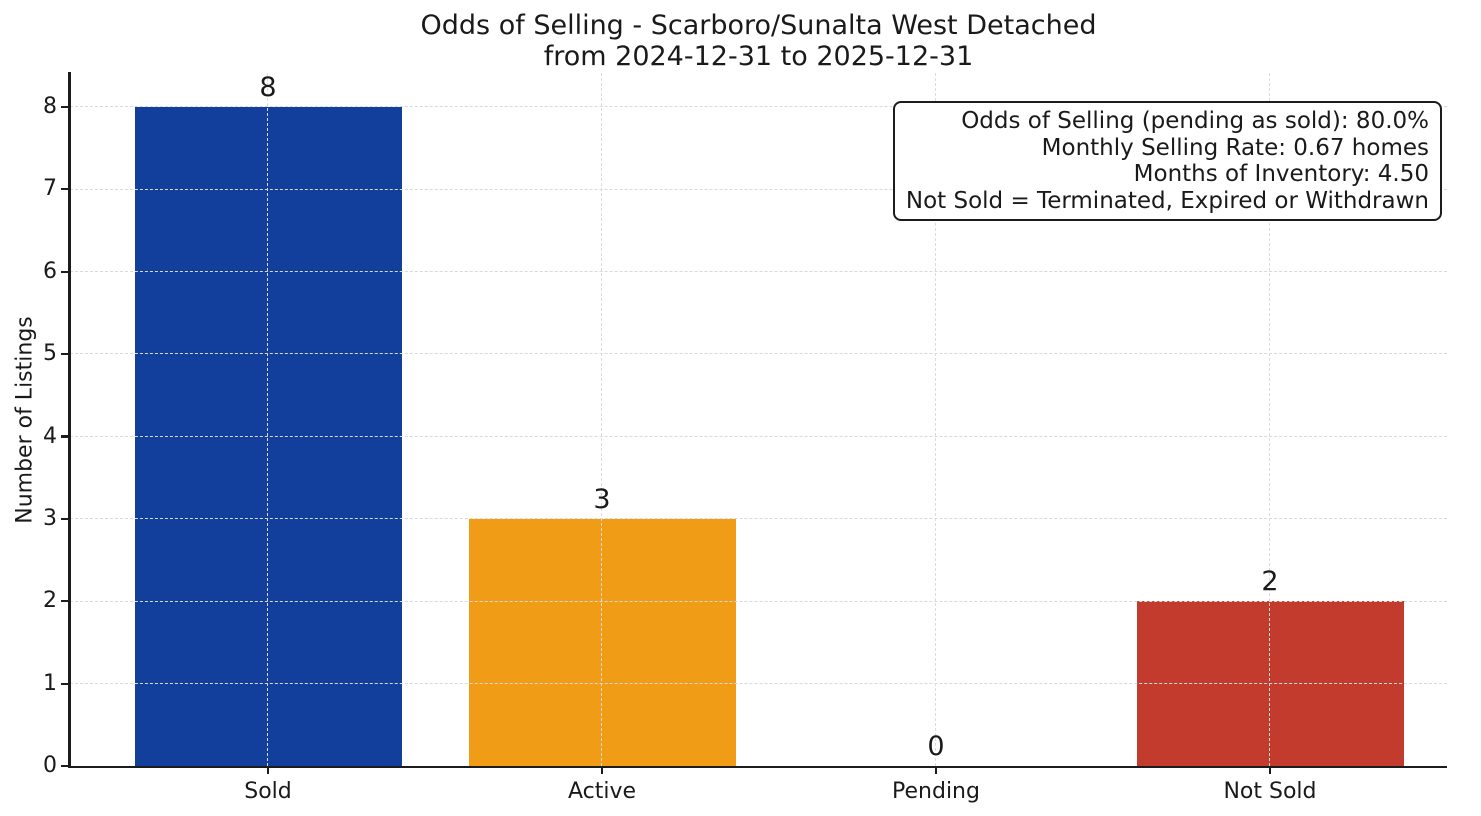 This screenshot has height=816, width=1481. Describe the element at coordinates (50, 765) in the screenshot. I see `y-tick-label: 0` at that location.